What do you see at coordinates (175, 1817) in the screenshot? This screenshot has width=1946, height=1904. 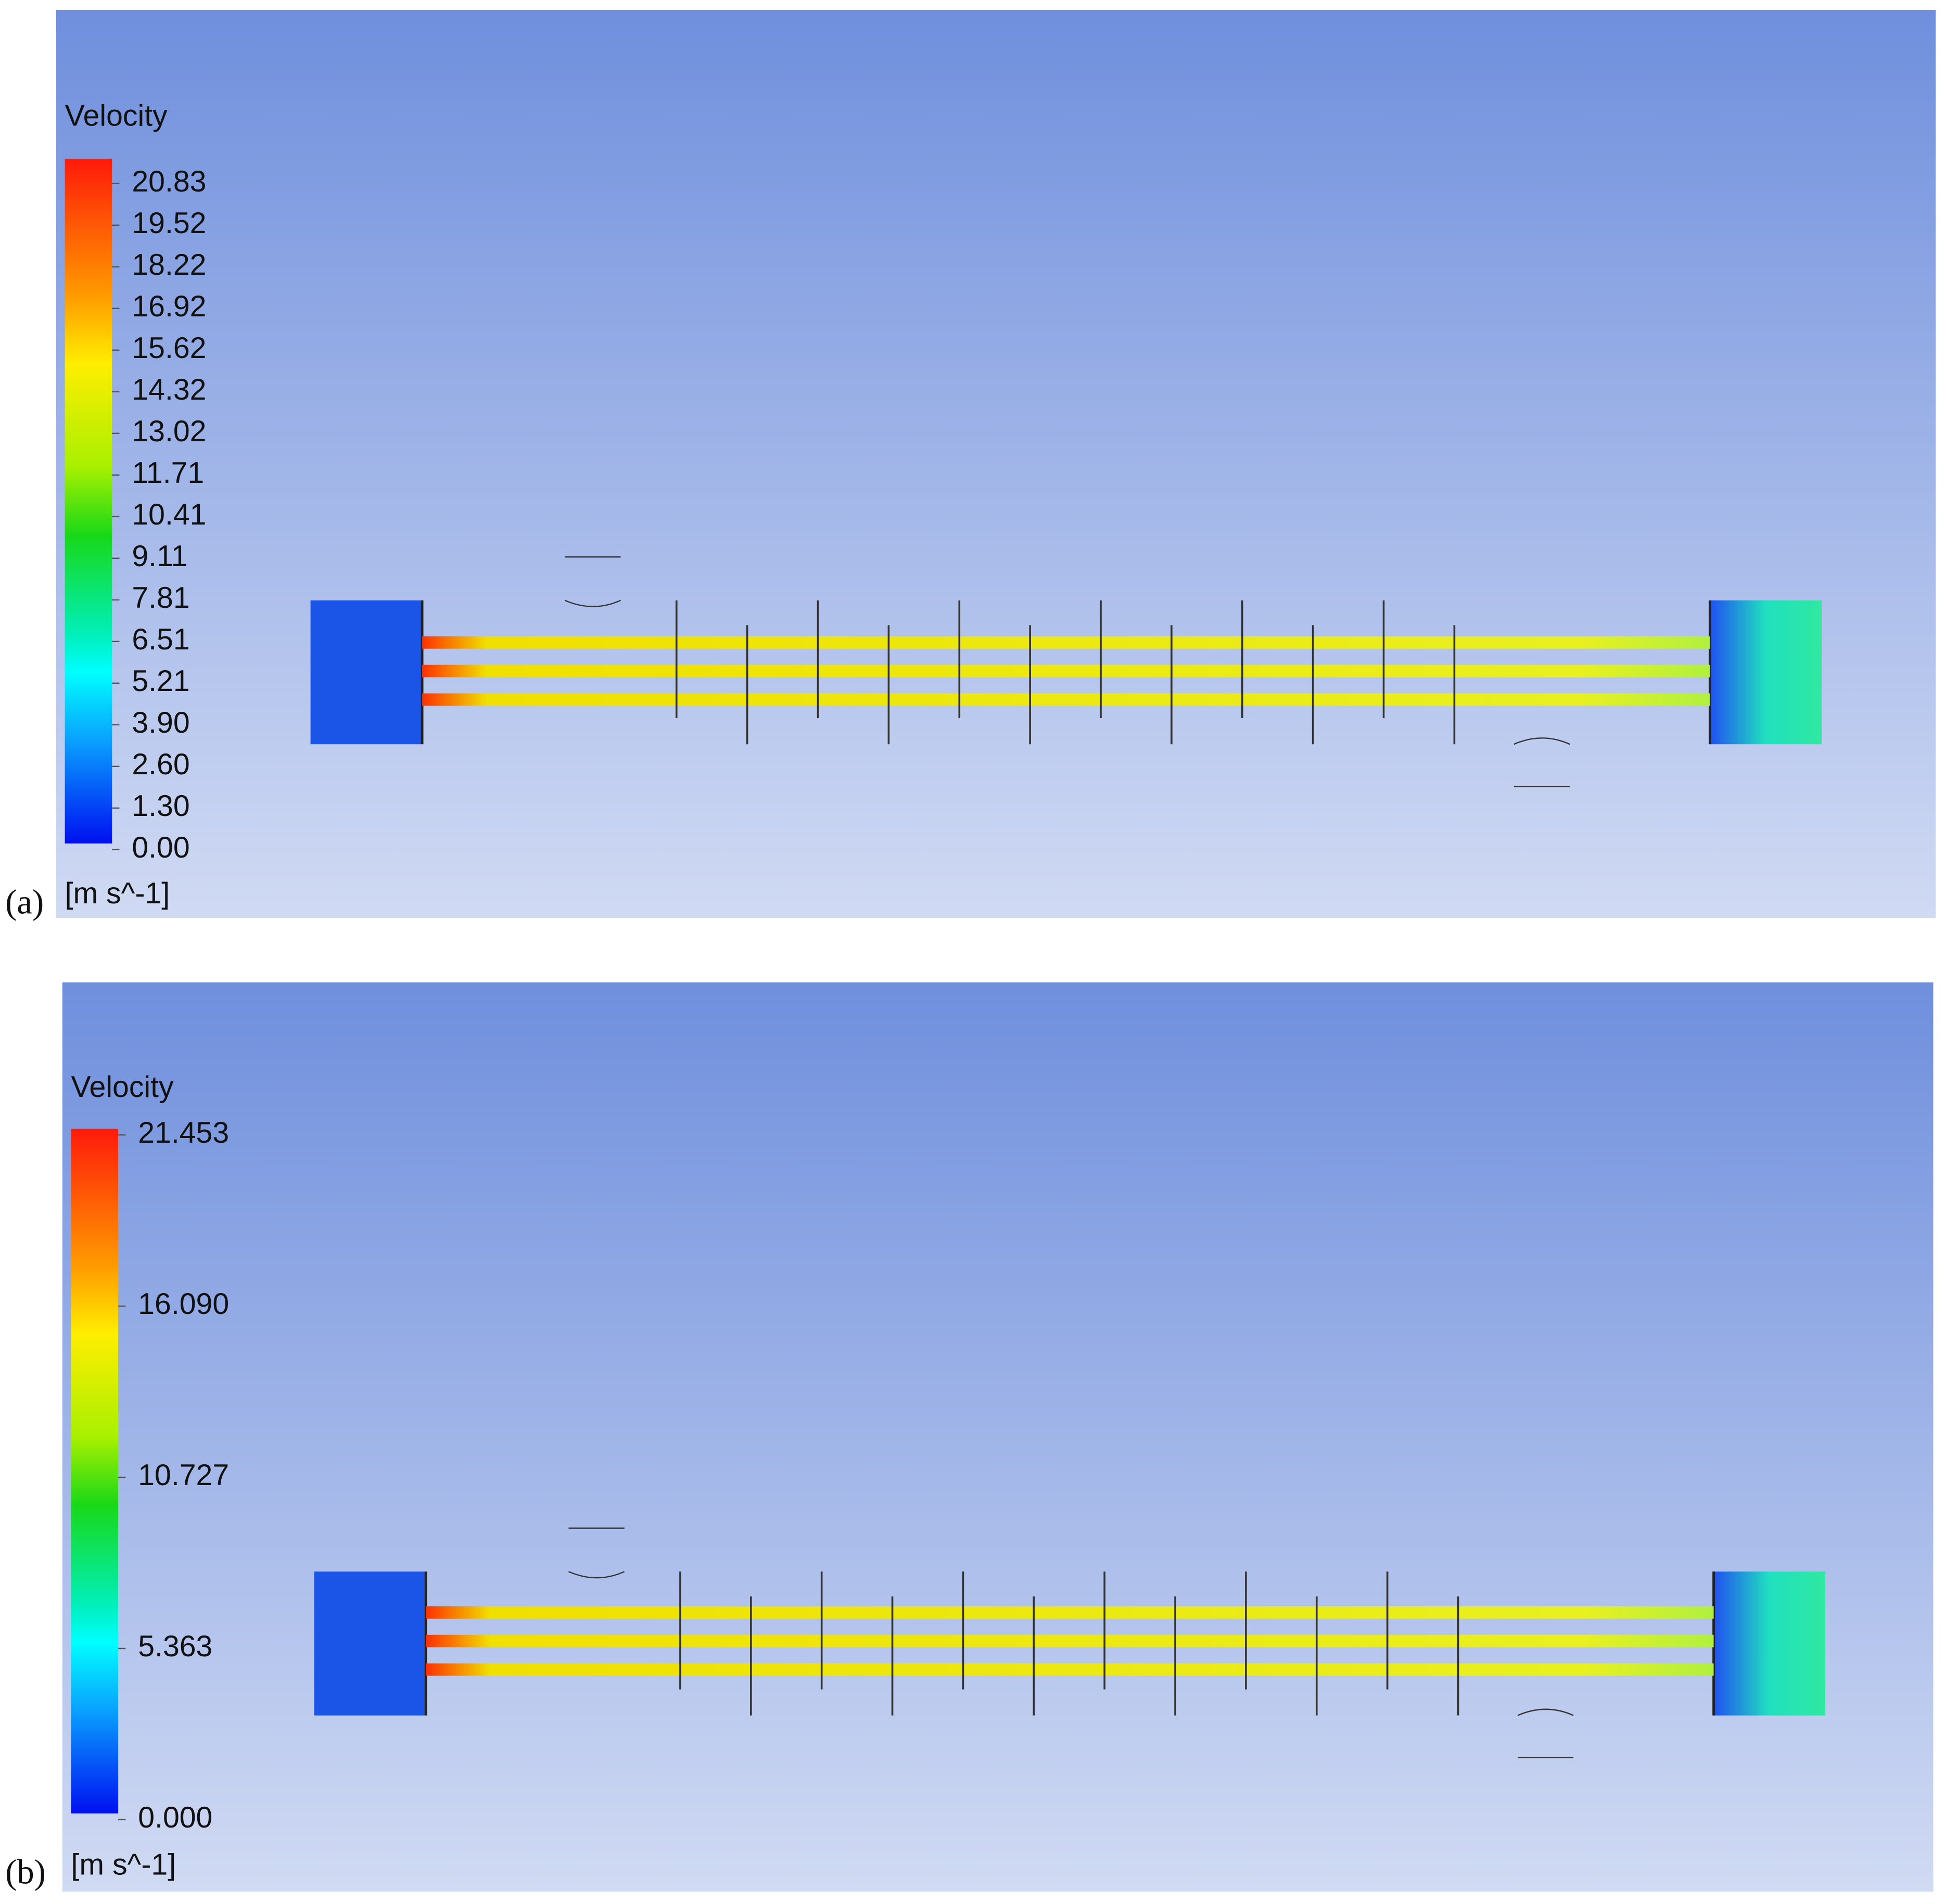 I see `tick-label: 0.000` at bounding box center [175, 1817].